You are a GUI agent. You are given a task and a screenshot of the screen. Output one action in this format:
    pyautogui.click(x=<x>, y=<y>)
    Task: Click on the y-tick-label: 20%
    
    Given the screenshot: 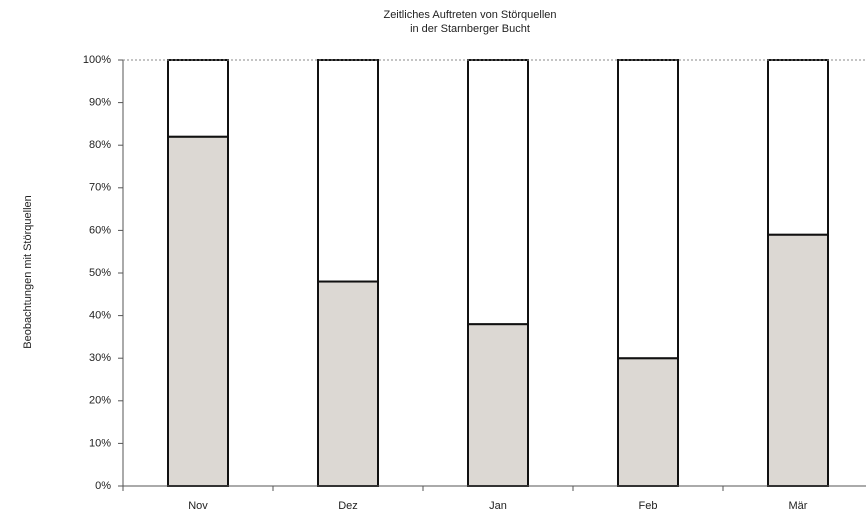 What is the action you would take?
    pyautogui.click(x=100, y=401)
    